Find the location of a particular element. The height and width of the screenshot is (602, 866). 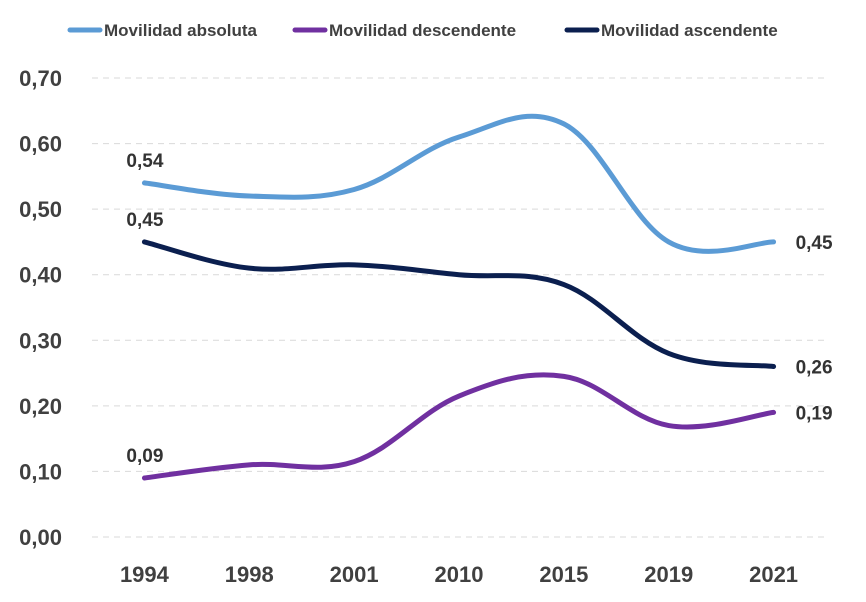

y-tick-label: 0,40 is located at coordinates (40, 275).